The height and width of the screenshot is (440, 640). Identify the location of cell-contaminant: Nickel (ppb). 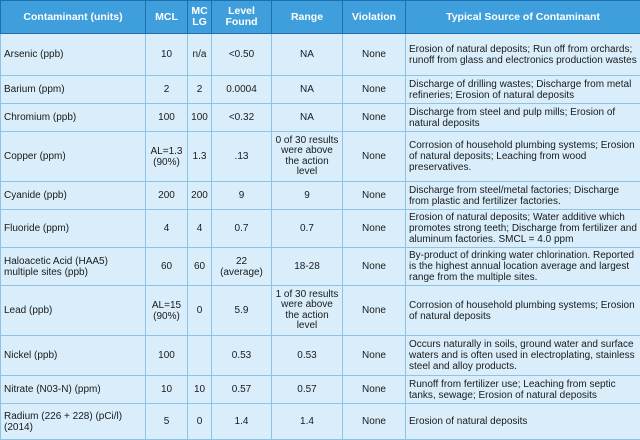
(73, 356).